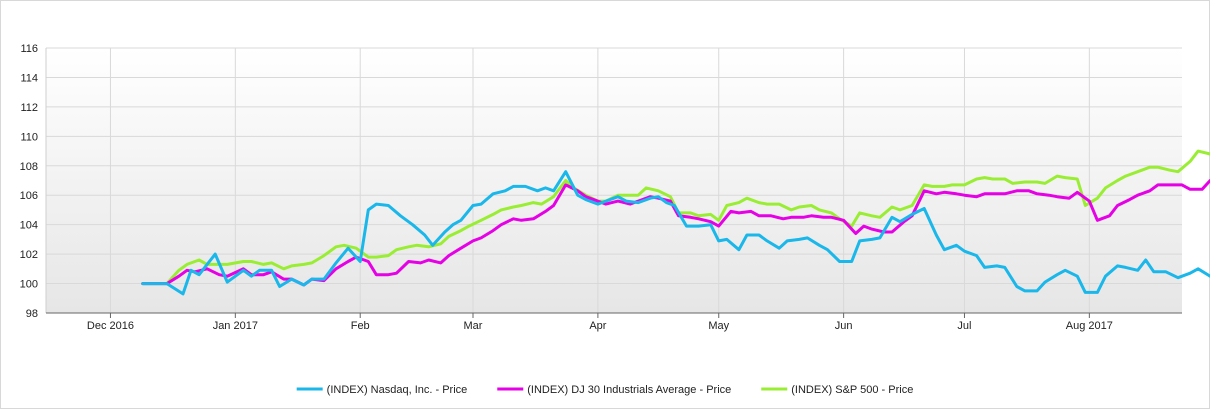  Describe the element at coordinates (844, 326) in the screenshot. I see `x-tick-label: Jun` at that location.